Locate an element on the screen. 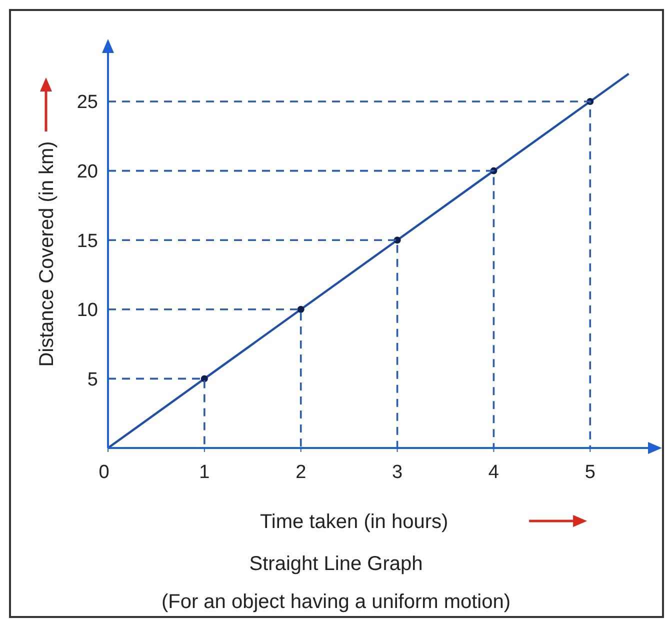 Image resolution: width=665 pixels, height=619 pixels. x-tick-label: 4 is located at coordinates (494, 472).